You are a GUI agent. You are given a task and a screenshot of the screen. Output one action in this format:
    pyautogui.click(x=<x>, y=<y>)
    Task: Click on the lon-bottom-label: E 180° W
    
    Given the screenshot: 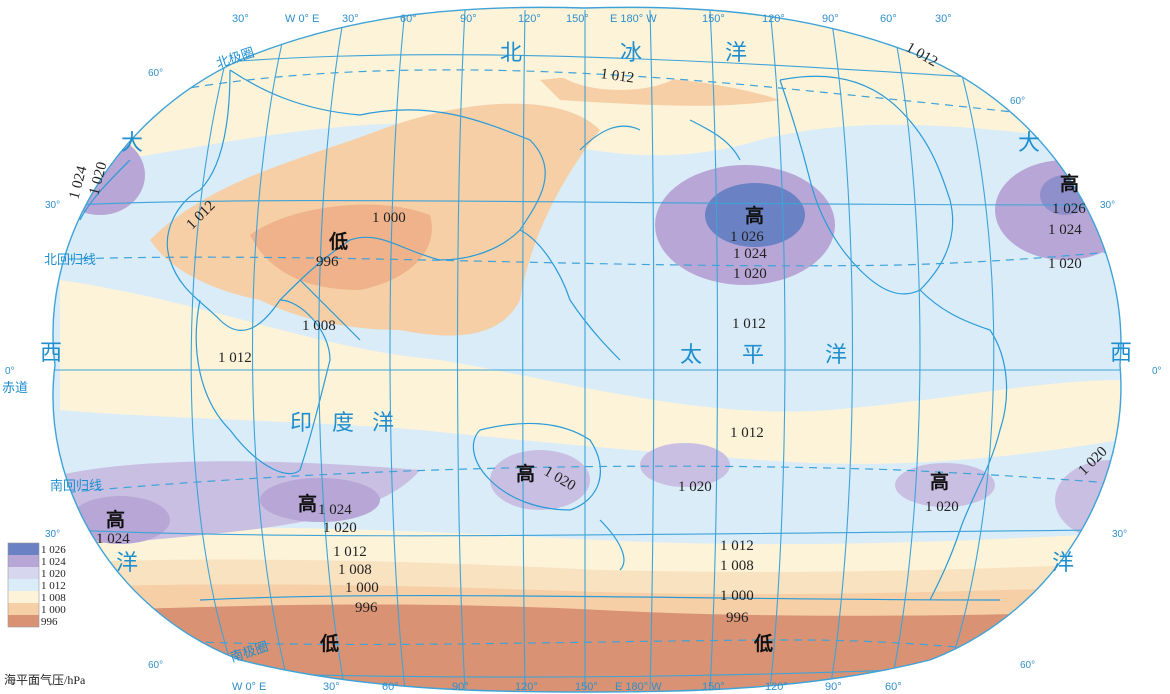 What is the action you would take?
    pyautogui.click(x=638, y=687)
    